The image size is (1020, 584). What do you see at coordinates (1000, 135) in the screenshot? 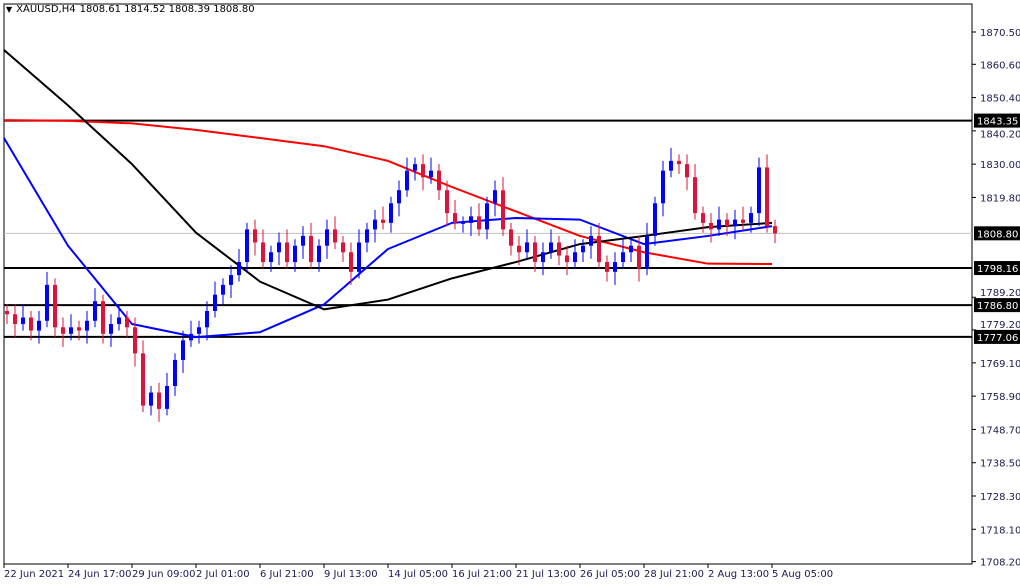
I see `y-tick-label: 1840.20` at bounding box center [1000, 135].